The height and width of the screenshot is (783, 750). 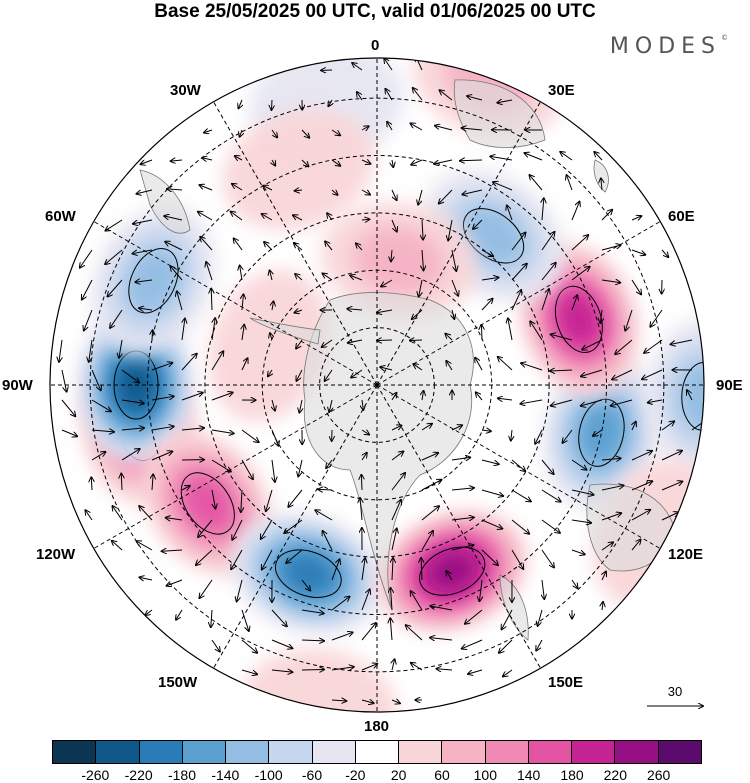 I want to click on colorbar-tick-label: -20, so click(x=355, y=775).